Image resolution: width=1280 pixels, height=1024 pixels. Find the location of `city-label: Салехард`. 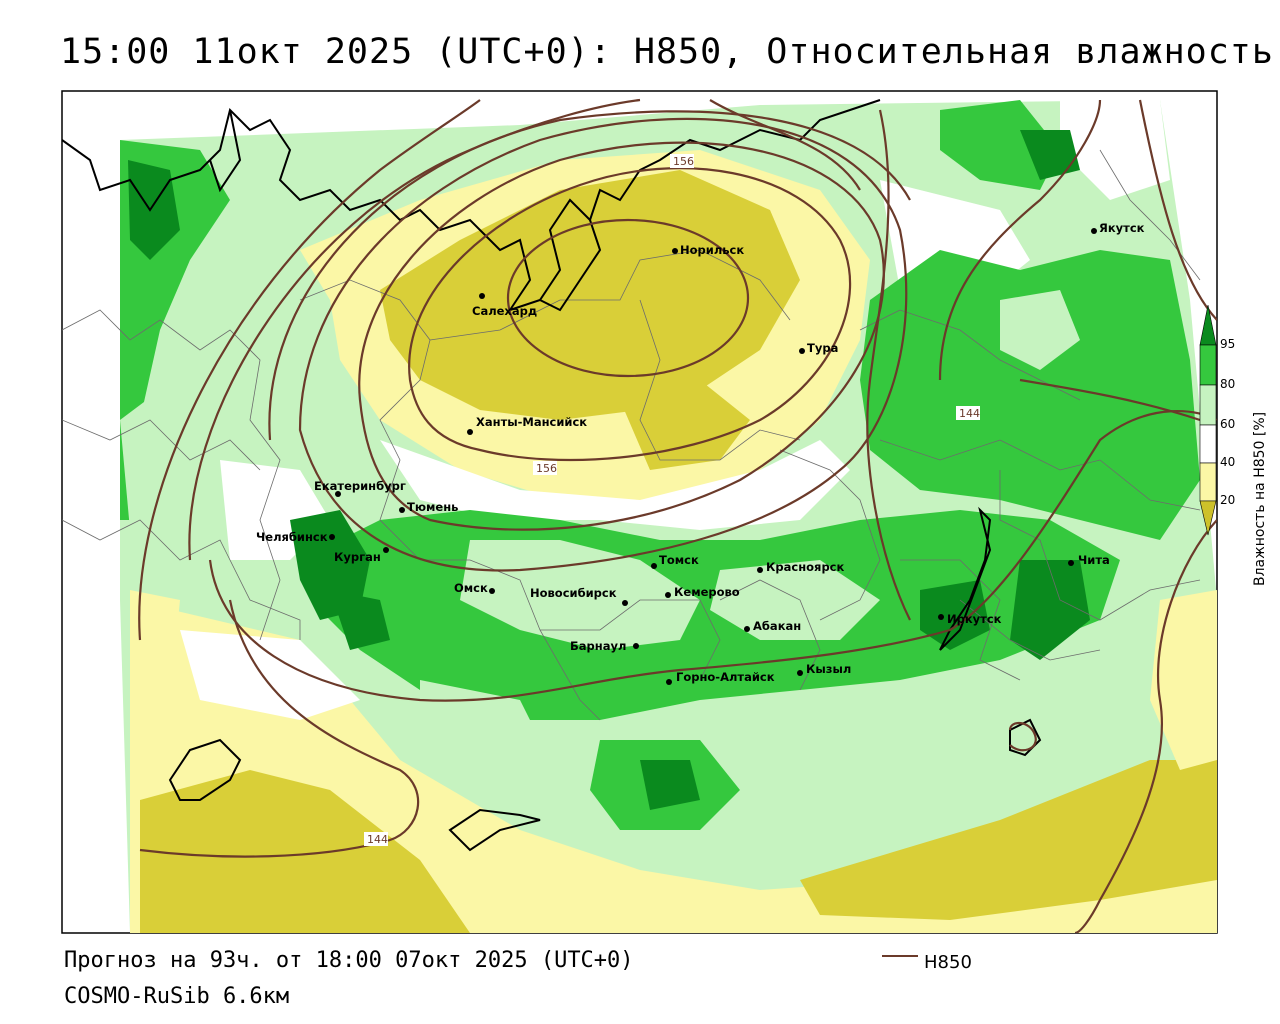

city-label: Салехард is located at coordinates (504, 311).